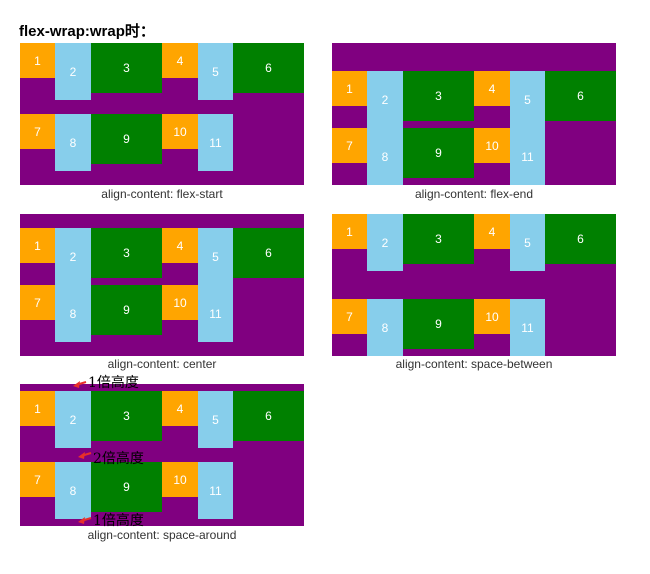  Describe the element at coordinates (87, 31) in the screenshot. I see `page-title: flex-wrap:wrap时：` at that location.